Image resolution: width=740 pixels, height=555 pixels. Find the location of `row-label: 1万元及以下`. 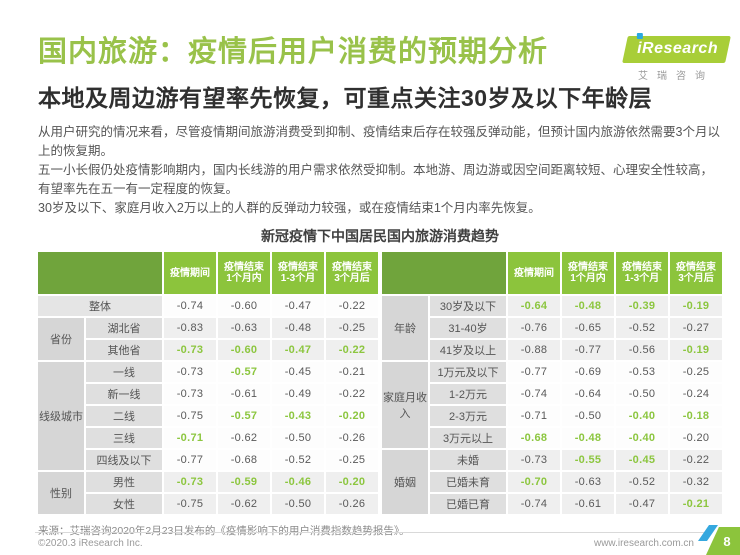

row-label: 1万元及以下 is located at coordinates (468, 372).